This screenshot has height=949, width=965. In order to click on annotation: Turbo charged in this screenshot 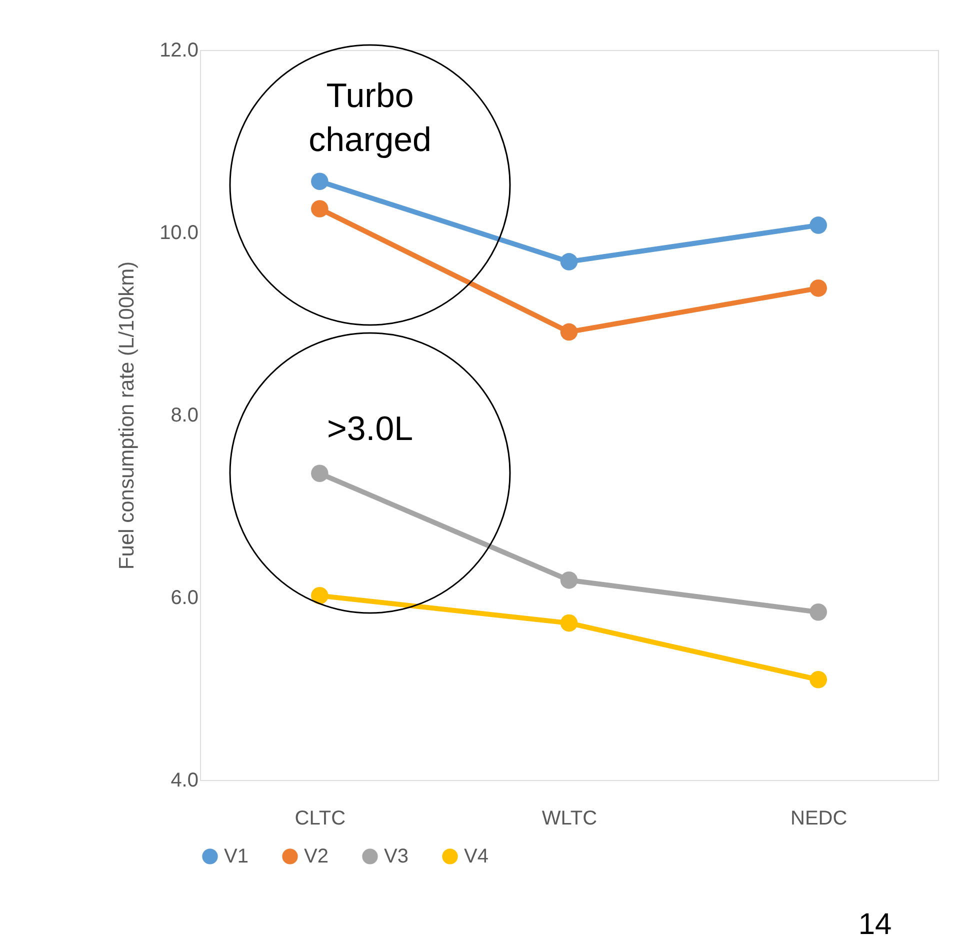, I will do `click(370, 118)`.